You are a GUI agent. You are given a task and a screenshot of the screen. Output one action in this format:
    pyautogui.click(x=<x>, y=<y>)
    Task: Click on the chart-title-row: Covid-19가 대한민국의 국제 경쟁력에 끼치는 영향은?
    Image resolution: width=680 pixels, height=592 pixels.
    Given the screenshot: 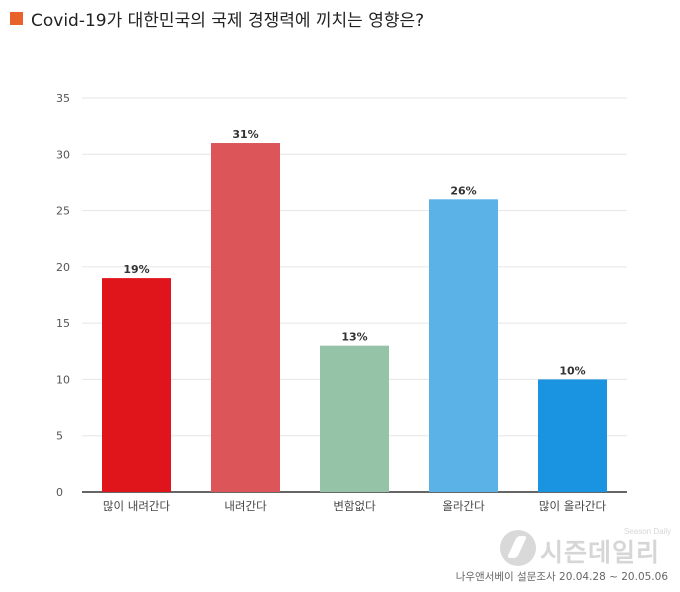 What is the action you would take?
    pyautogui.click(x=217, y=18)
    